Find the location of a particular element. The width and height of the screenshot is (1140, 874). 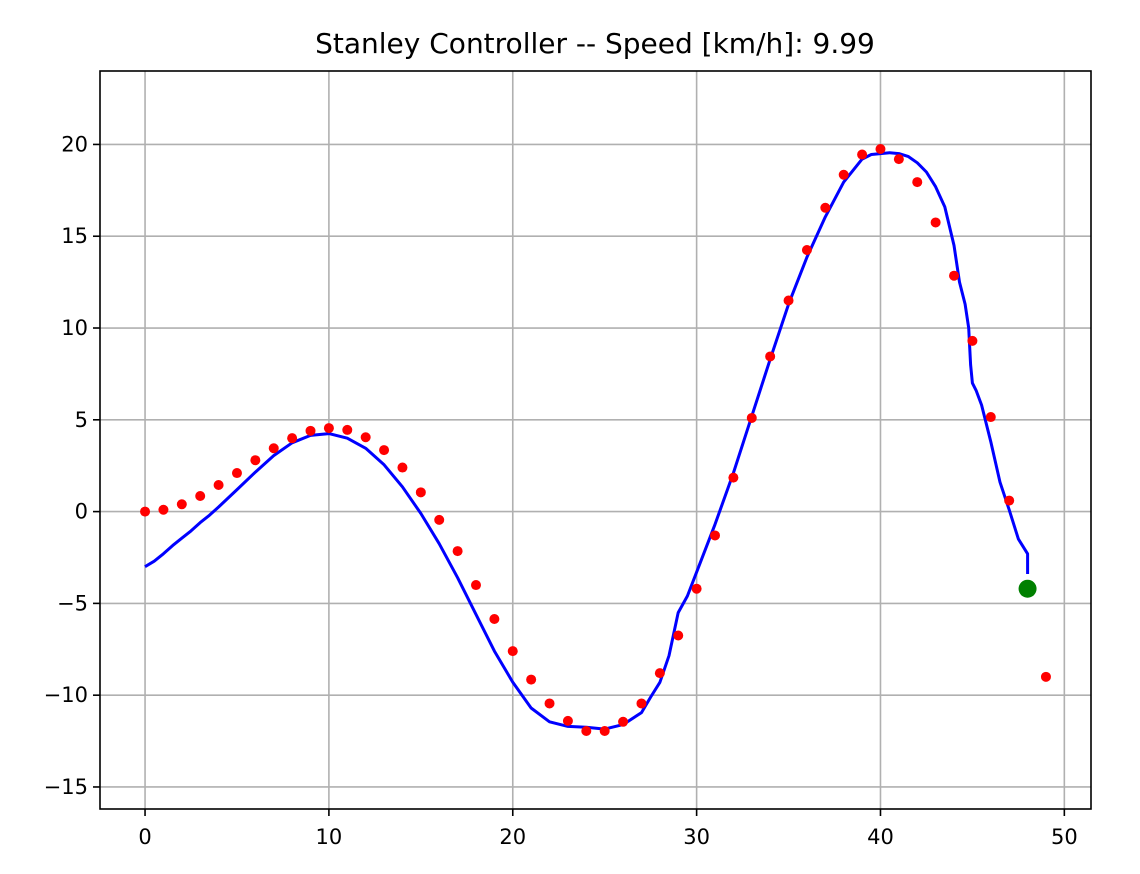

chart-title: Stanley Controller -- Speed [km/h]: 9.99 is located at coordinates (595, 43).